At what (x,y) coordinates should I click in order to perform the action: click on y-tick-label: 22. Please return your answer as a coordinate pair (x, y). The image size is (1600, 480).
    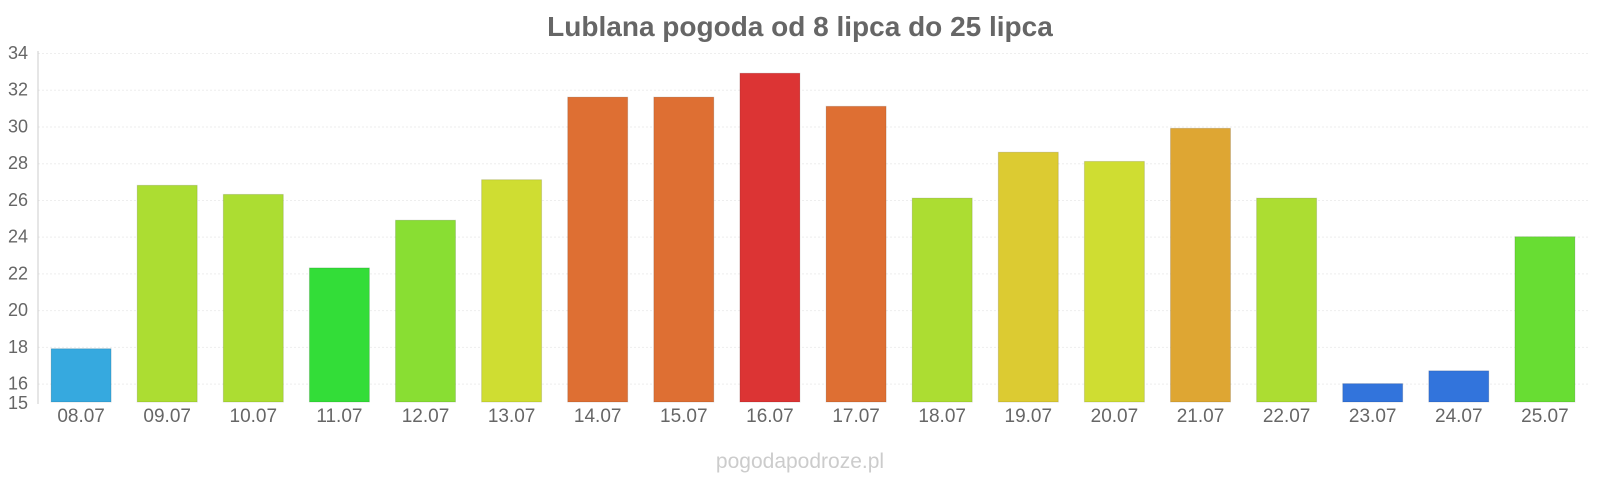
    Looking at the image, I should click on (18, 273).